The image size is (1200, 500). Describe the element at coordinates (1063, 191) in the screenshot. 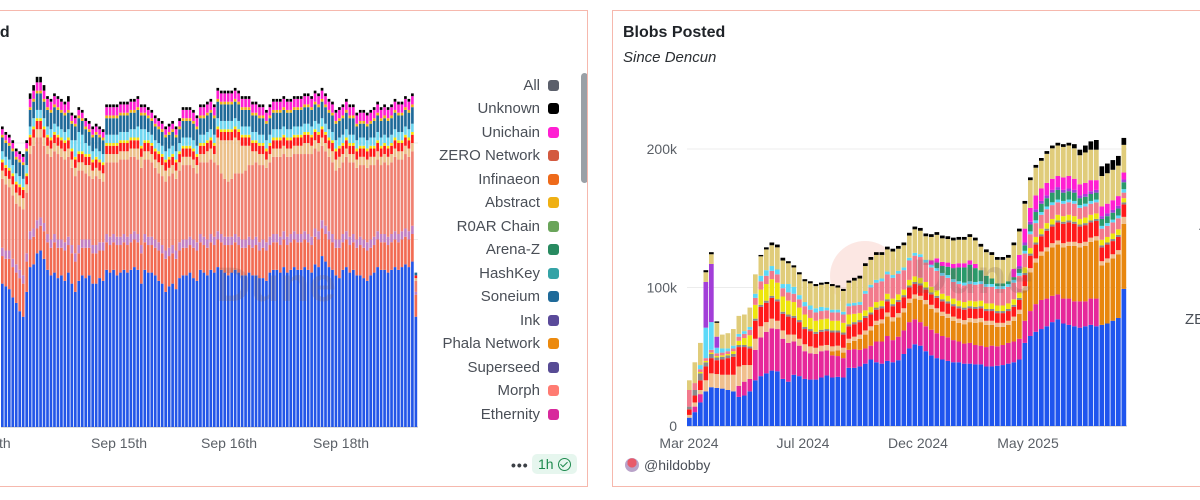

I see `bar-segment-purple` at that location.